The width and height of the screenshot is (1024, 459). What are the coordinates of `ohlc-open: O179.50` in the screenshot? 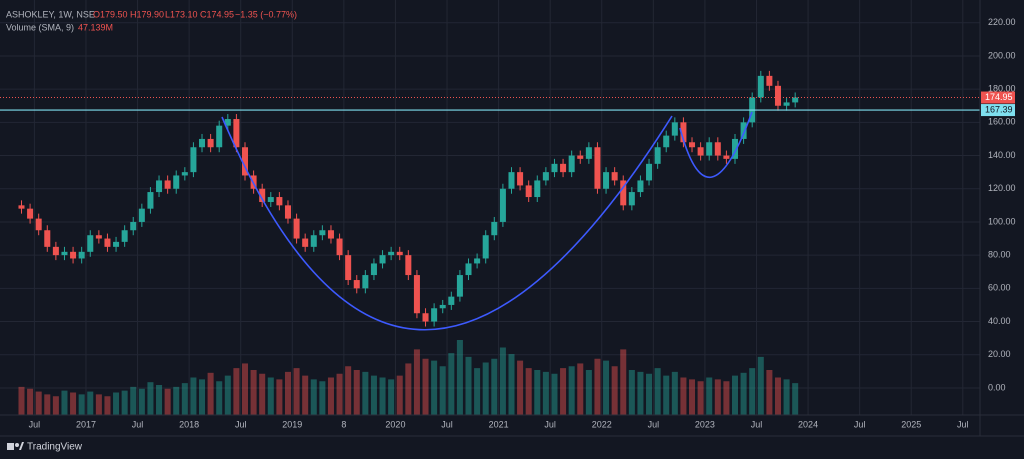 It's located at (110, 14).